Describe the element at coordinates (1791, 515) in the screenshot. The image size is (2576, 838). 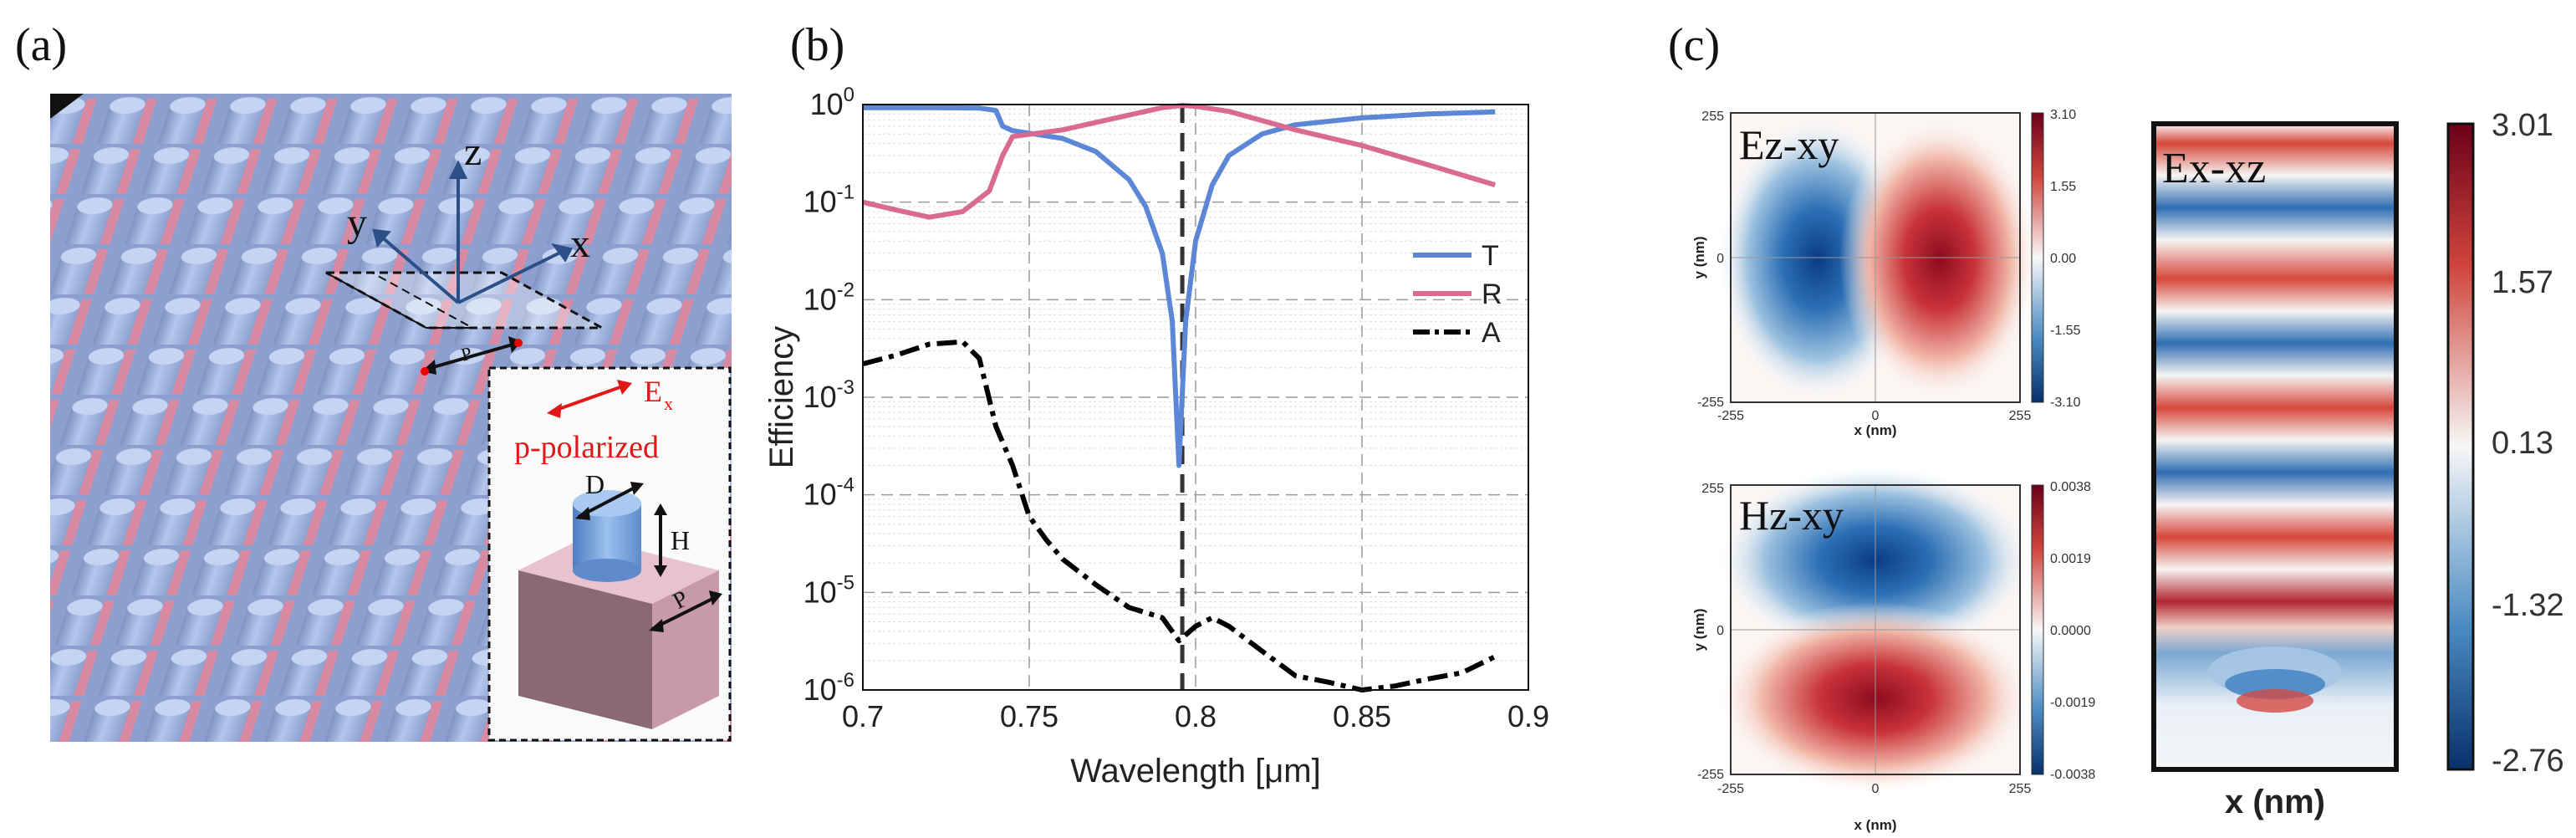
I see `hz-xy-title: Hz-xy` at that location.